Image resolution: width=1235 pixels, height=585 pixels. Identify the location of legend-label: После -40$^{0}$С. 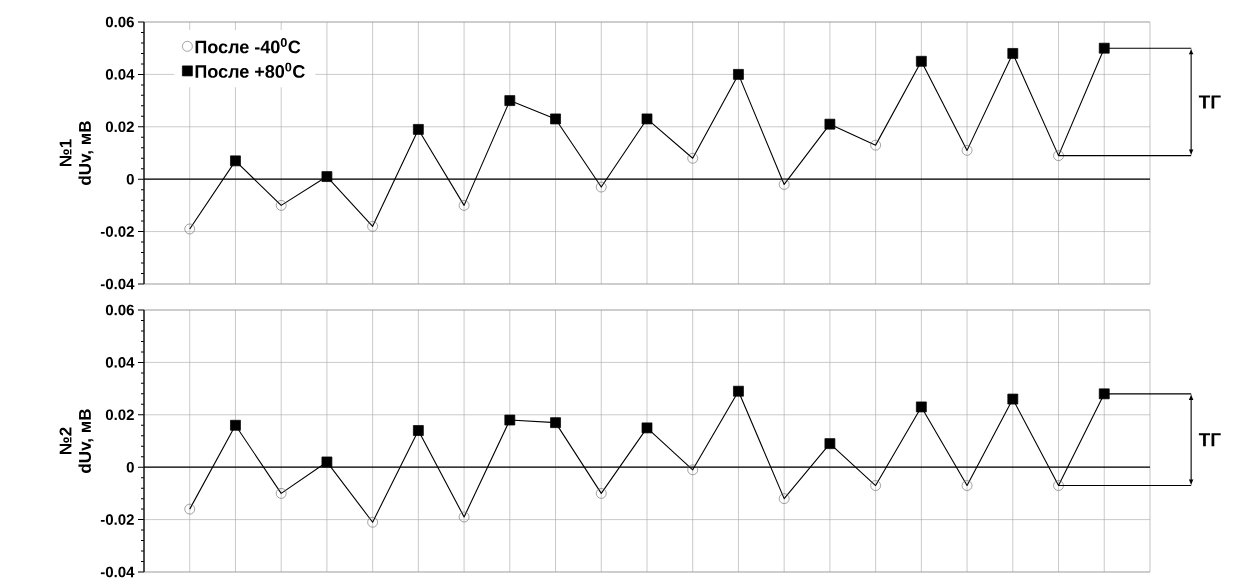
(248, 46).